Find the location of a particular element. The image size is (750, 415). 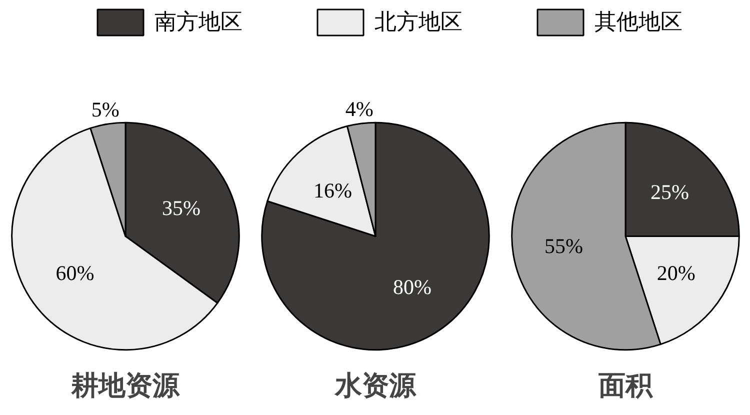

data-label: 25% is located at coordinates (669, 192).